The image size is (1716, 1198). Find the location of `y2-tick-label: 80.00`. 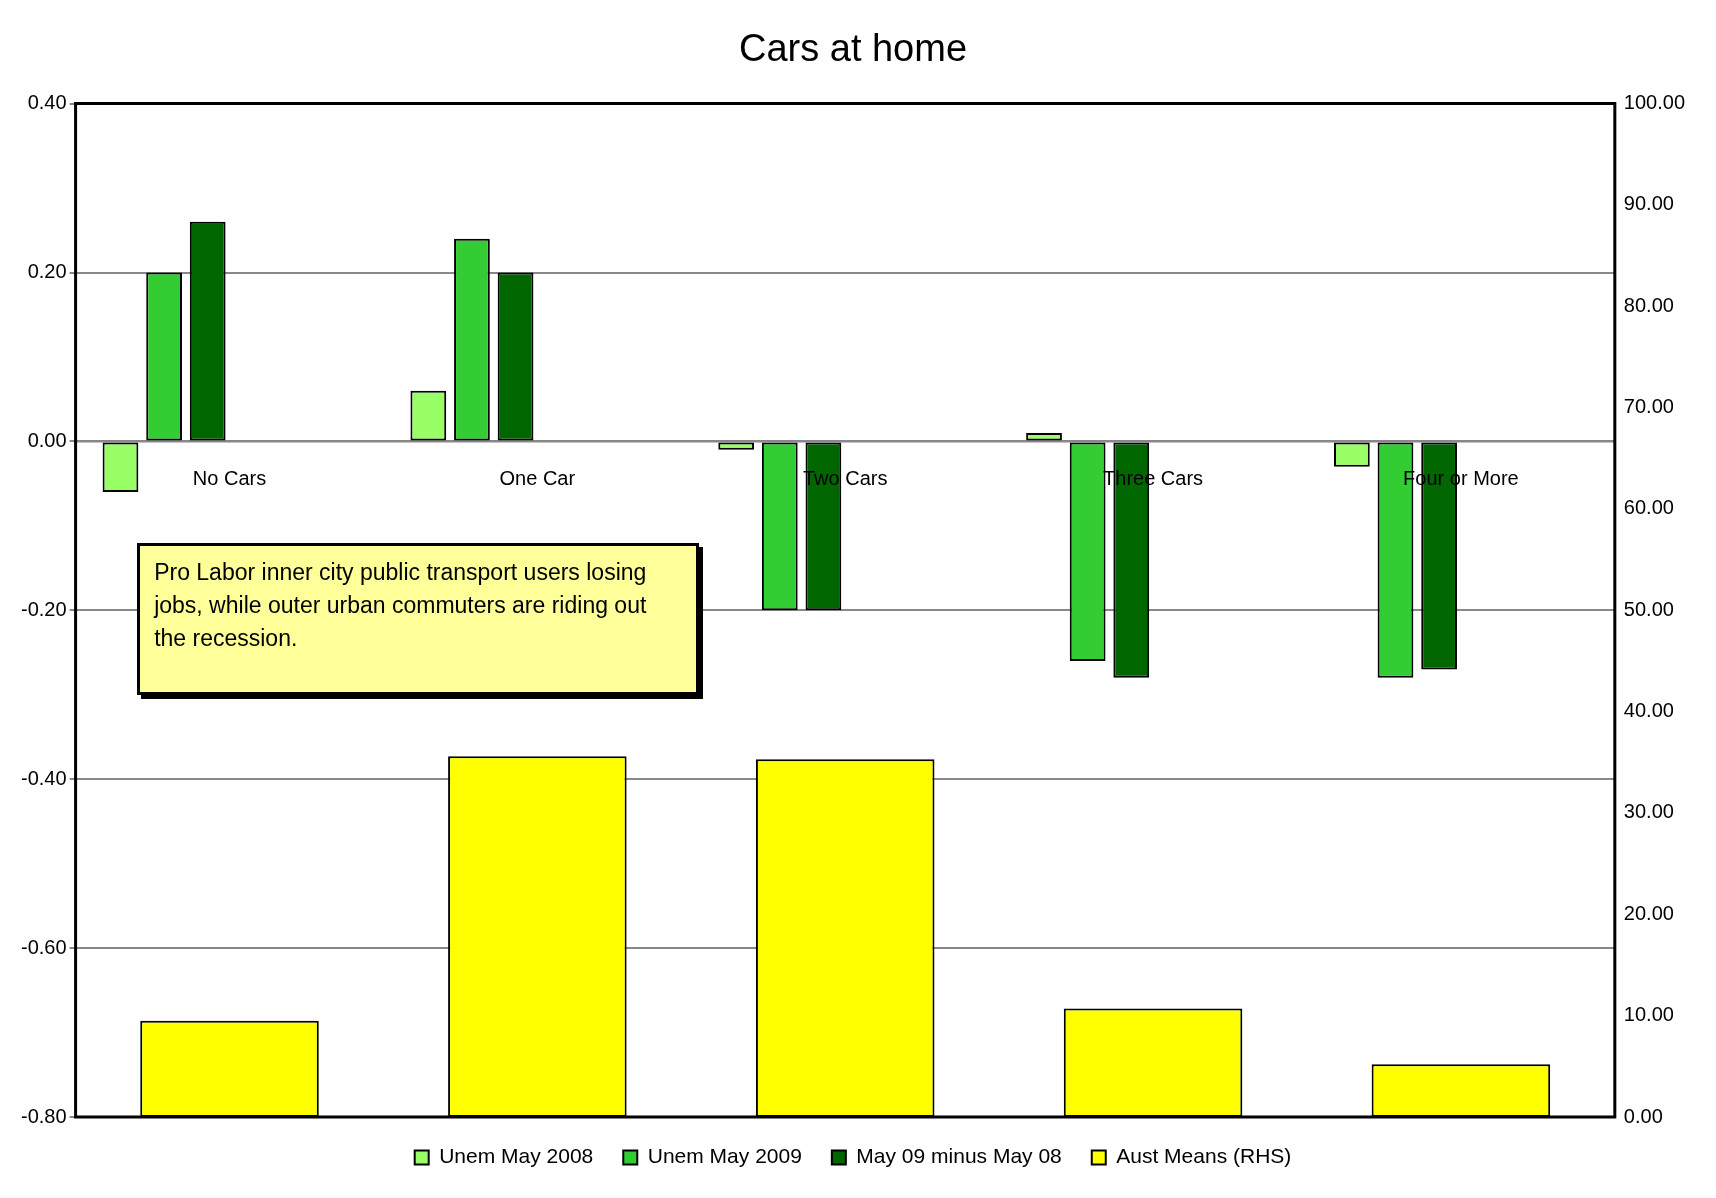

y2-tick-label: 80.00 is located at coordinates (1648, 304).